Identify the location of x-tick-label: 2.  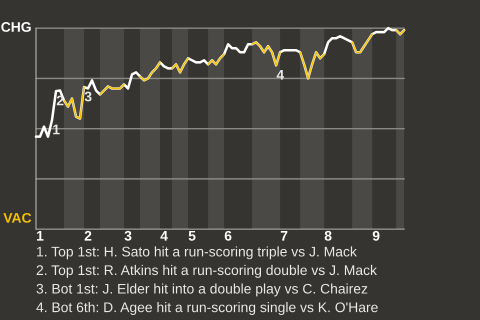
(88, 235).